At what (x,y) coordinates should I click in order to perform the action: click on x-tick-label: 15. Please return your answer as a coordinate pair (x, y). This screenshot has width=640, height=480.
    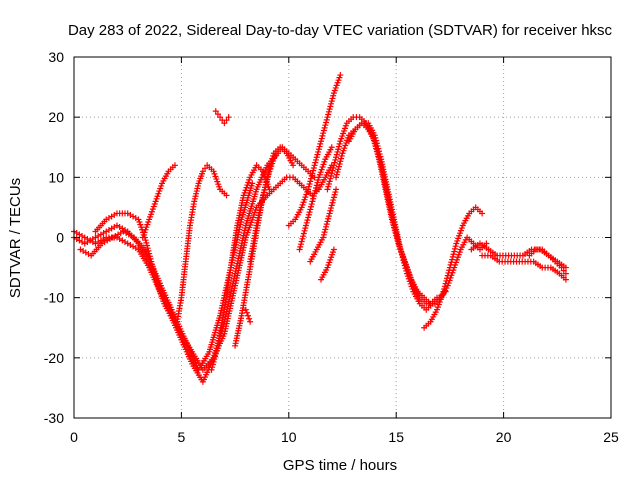
    Looking at the image, I should click on (396, 437).